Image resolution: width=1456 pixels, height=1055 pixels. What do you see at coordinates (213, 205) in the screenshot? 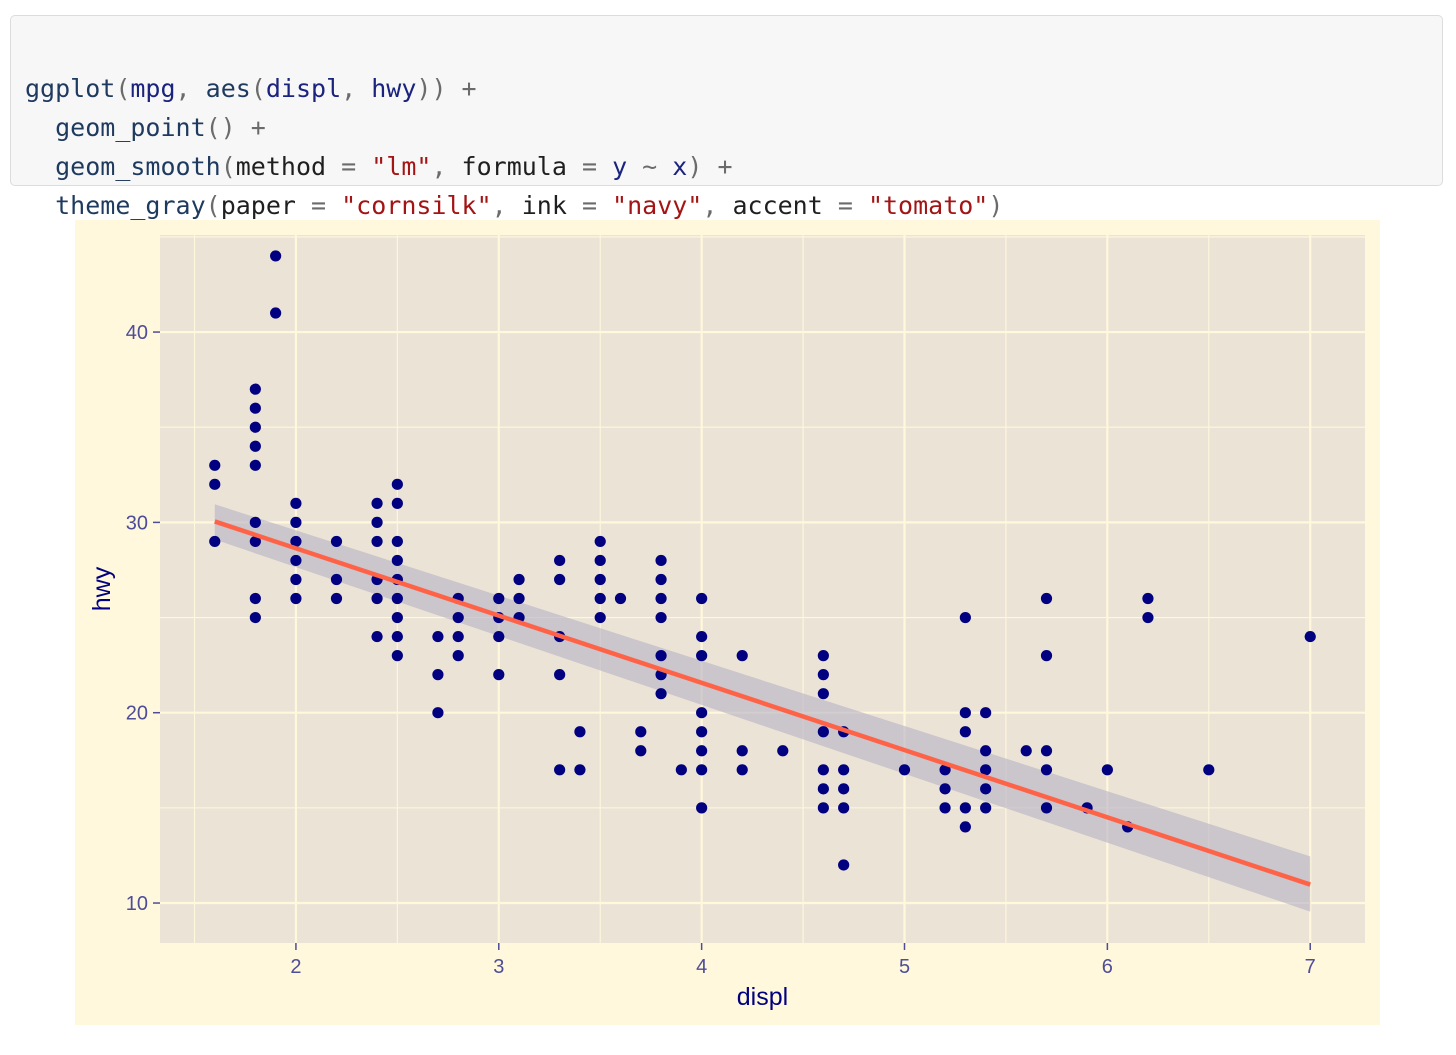
I see `code-paren: (` at bounding box center [213, 205].